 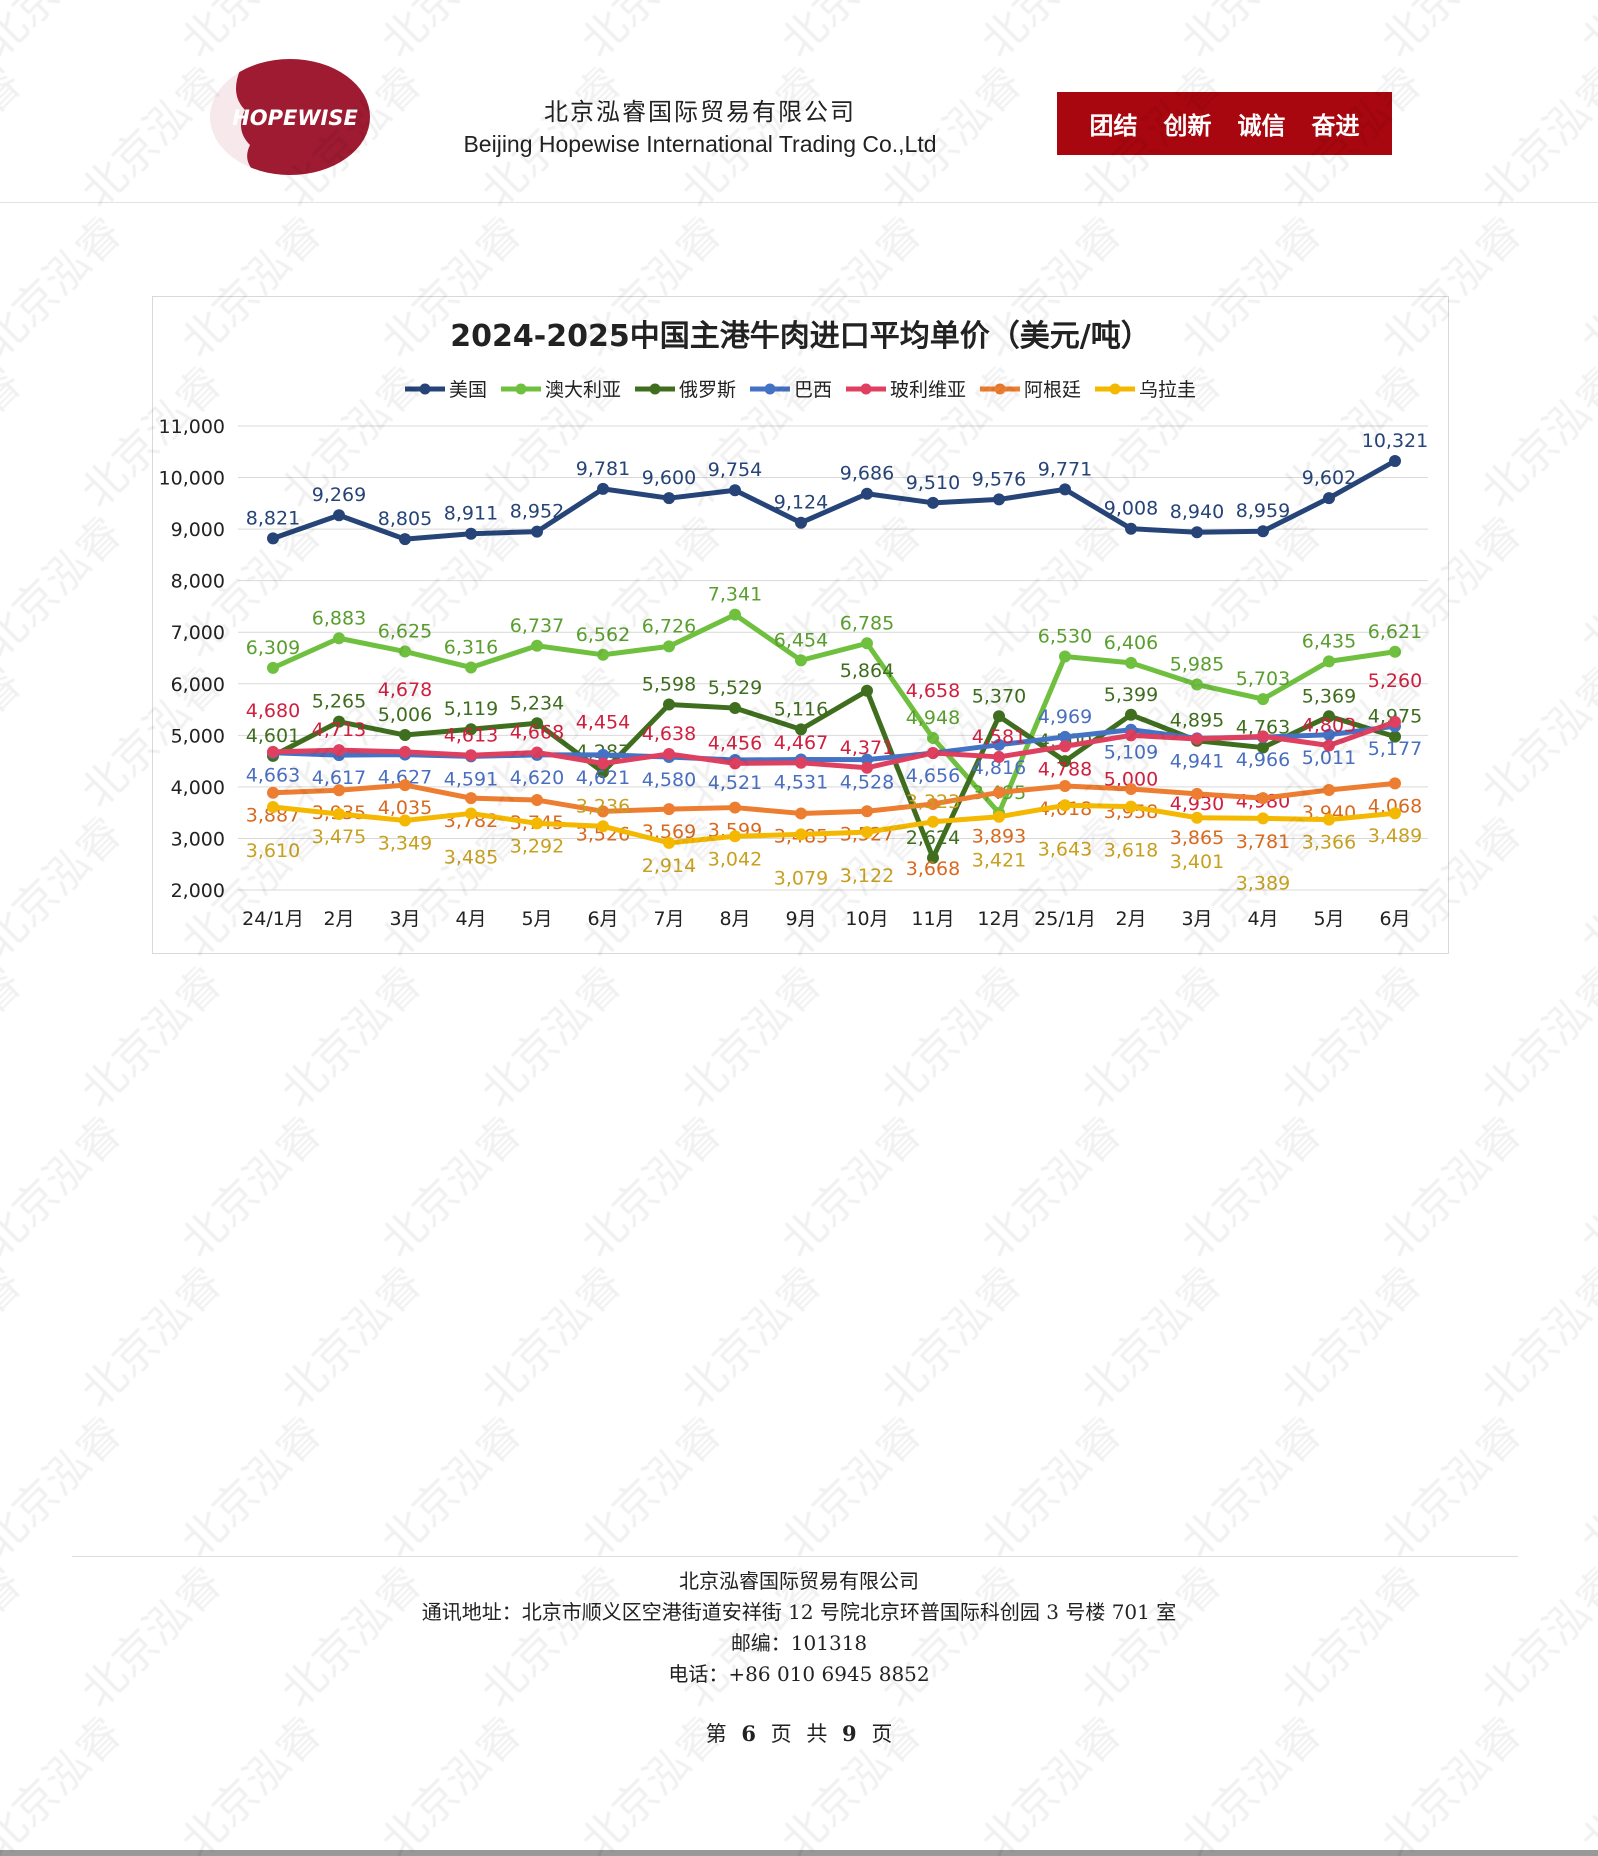 What do you see at coordinates (669, 734) in the screenshot?
I see `data-label: 4,638` at bounding box center [669, 734].